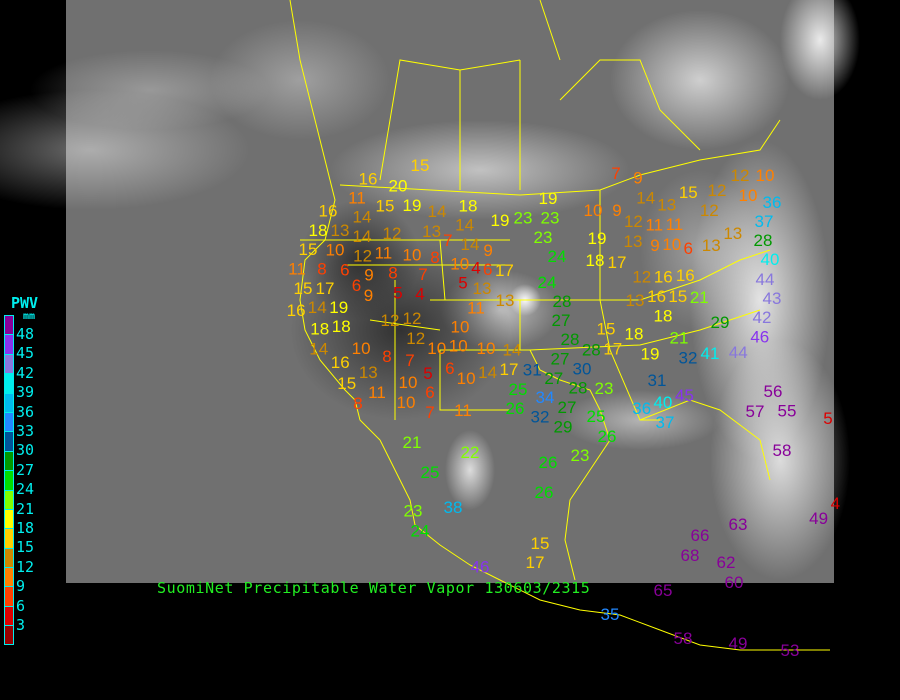  Describe the element at coordinates (773, 391) in the screenshot. I see `station-value: 56` at that location.